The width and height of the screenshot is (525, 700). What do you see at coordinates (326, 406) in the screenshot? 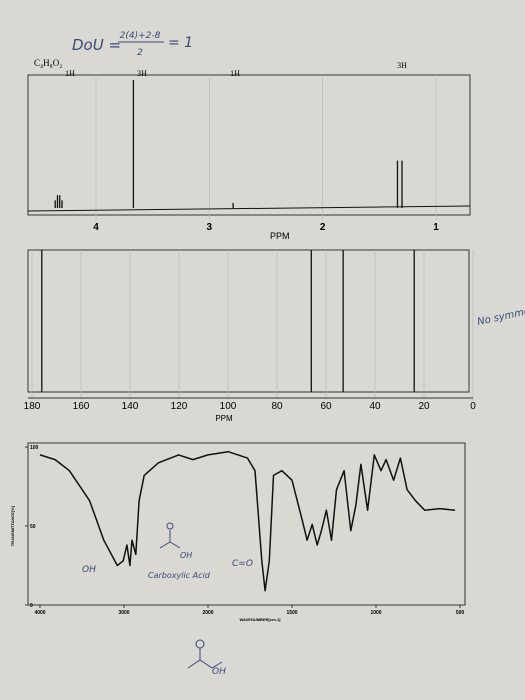
I see `x-tick-label: 60` at bounding box center [326, 406].